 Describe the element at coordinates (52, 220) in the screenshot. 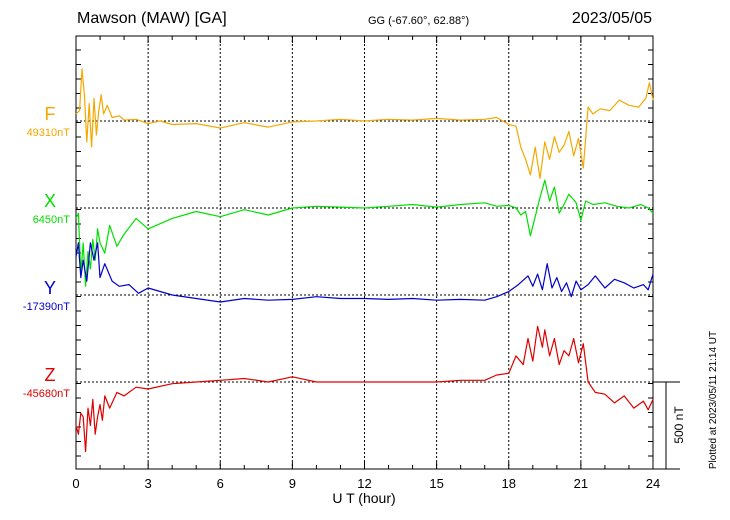

I see `series-baseline-x: 6450nT` at that location.